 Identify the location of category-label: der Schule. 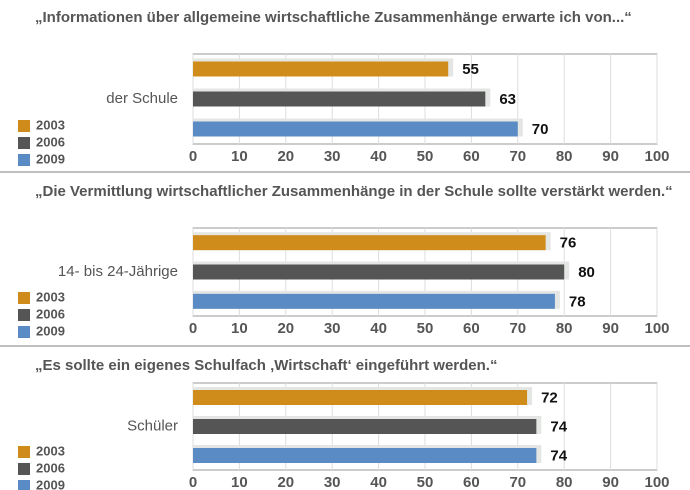
(142, 98).